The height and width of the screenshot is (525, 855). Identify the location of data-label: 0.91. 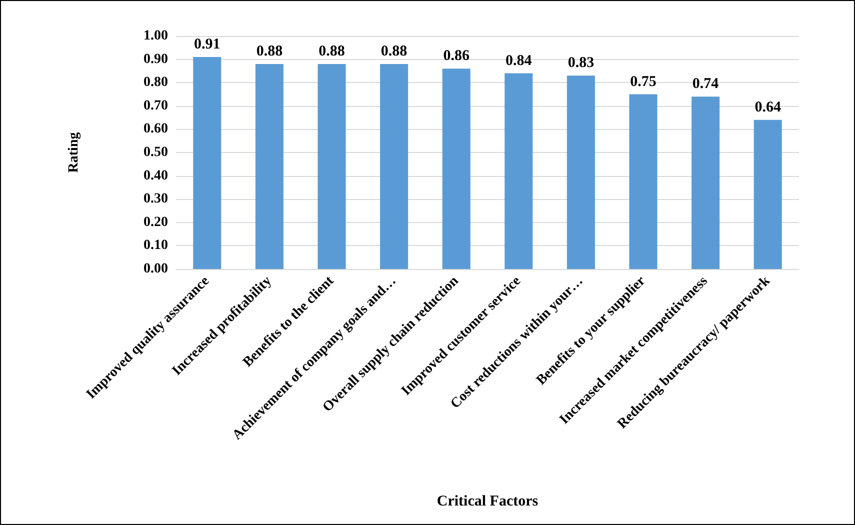
(207, 44).